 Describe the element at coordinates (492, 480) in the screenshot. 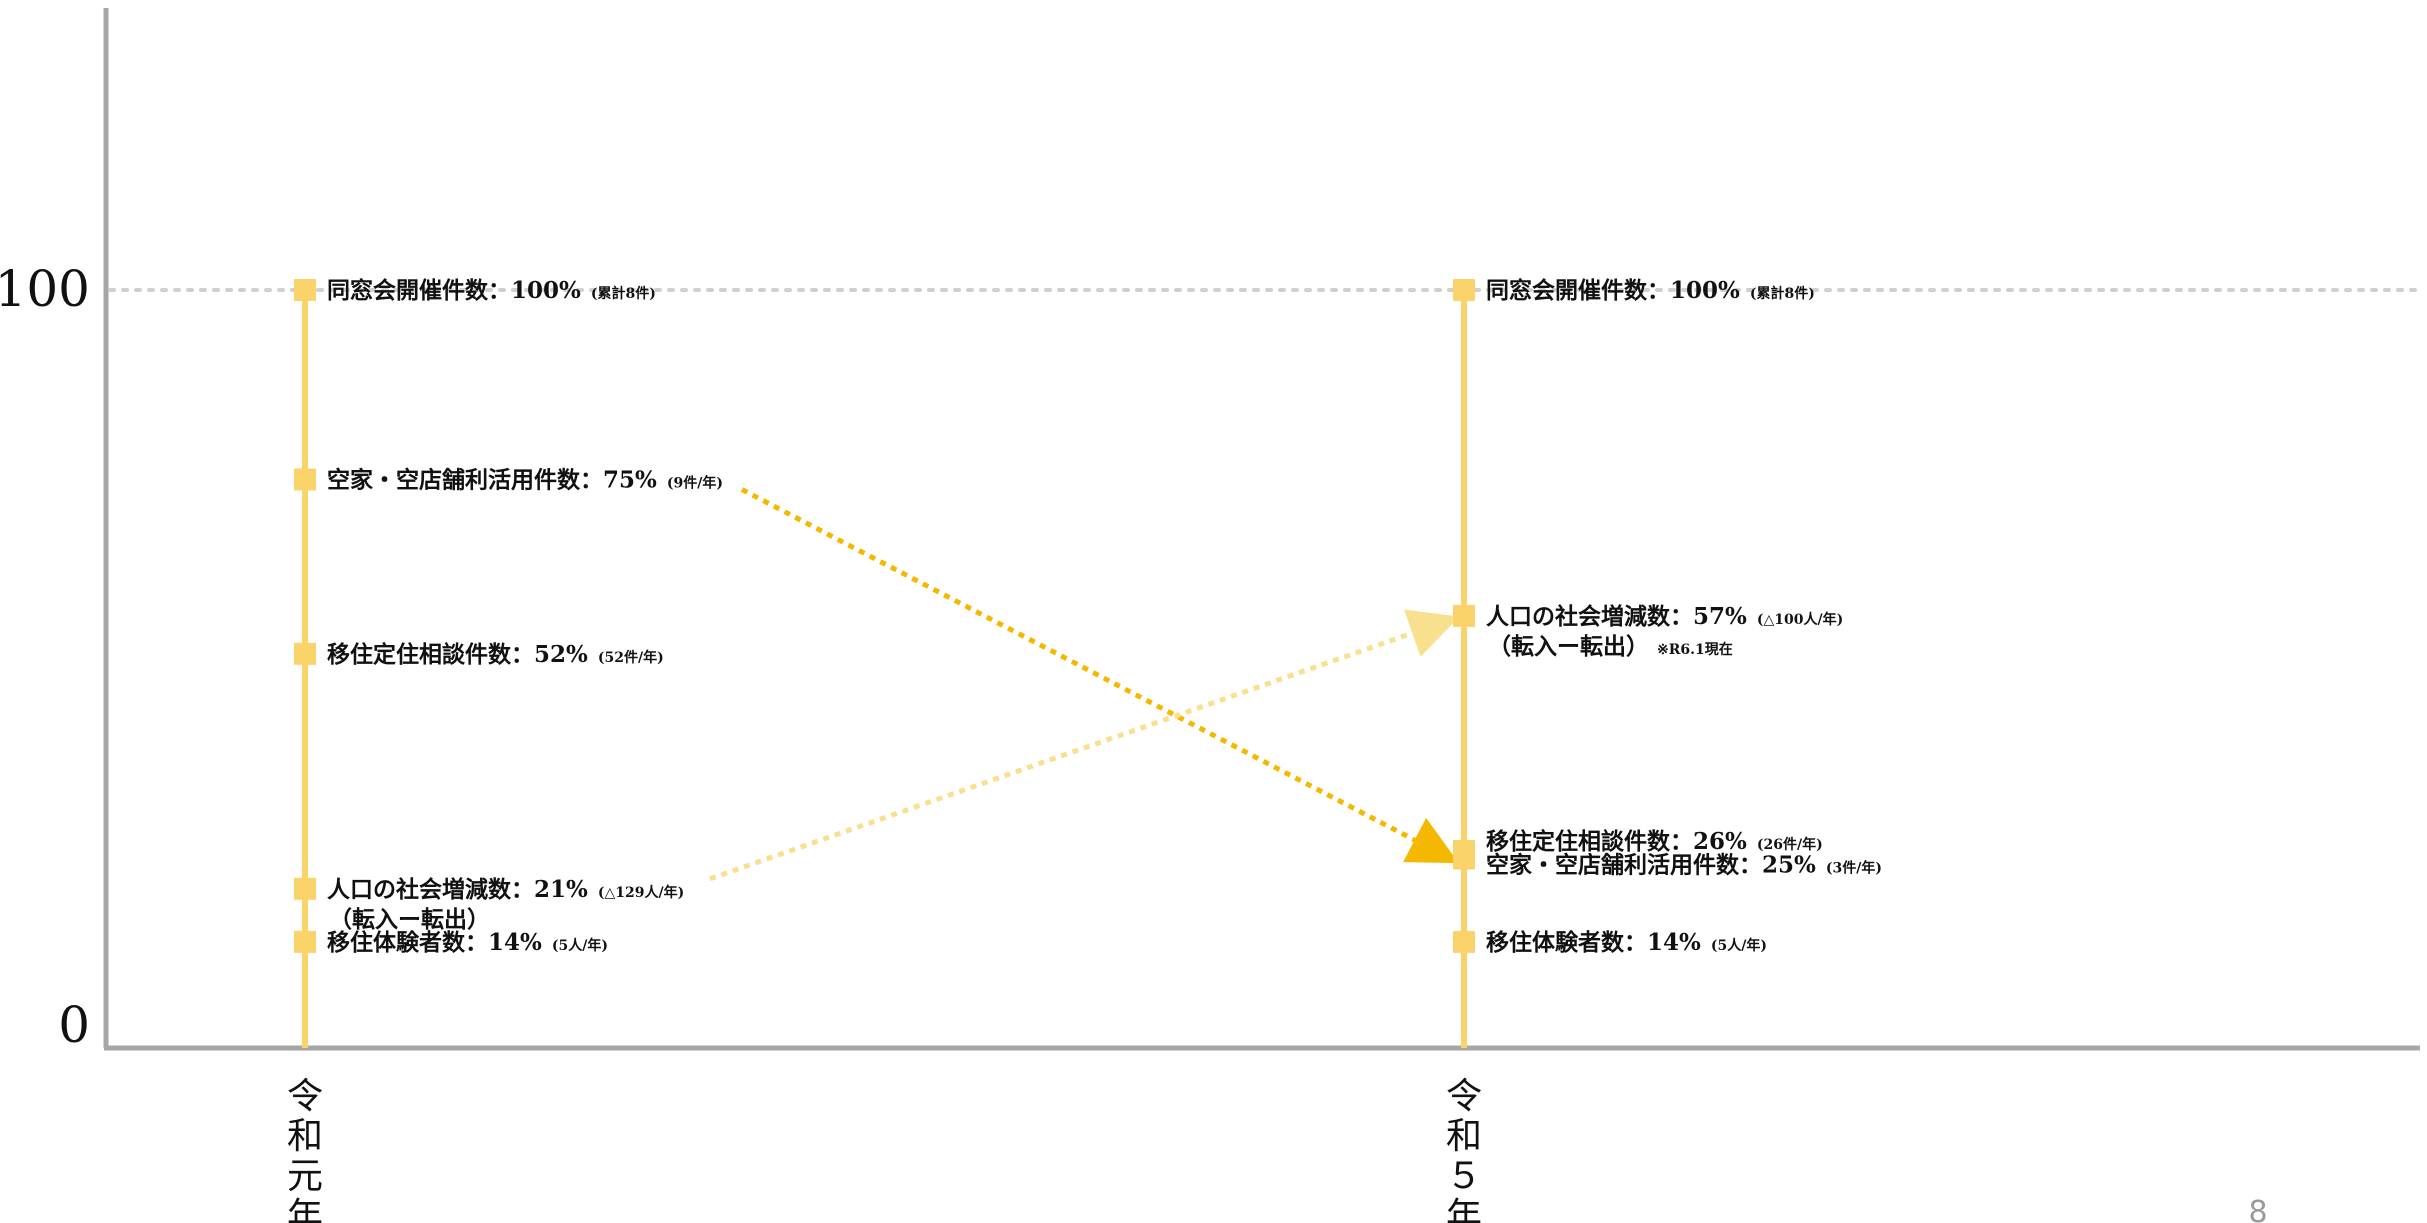

I see `data-label-main: 空家・空店舗利活用件数：75%` at that location.